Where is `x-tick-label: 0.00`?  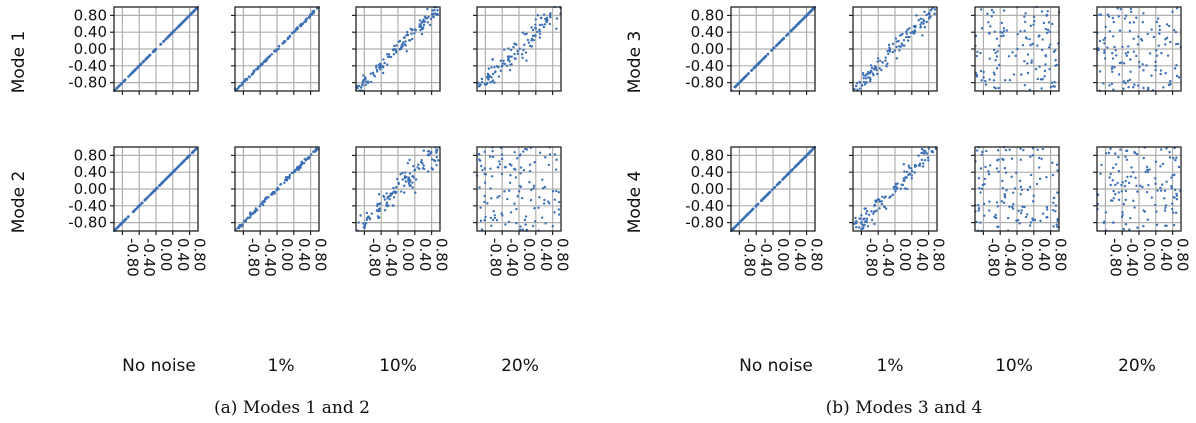 x-tick-label: 0.00 is located at coordinates (529, 254).